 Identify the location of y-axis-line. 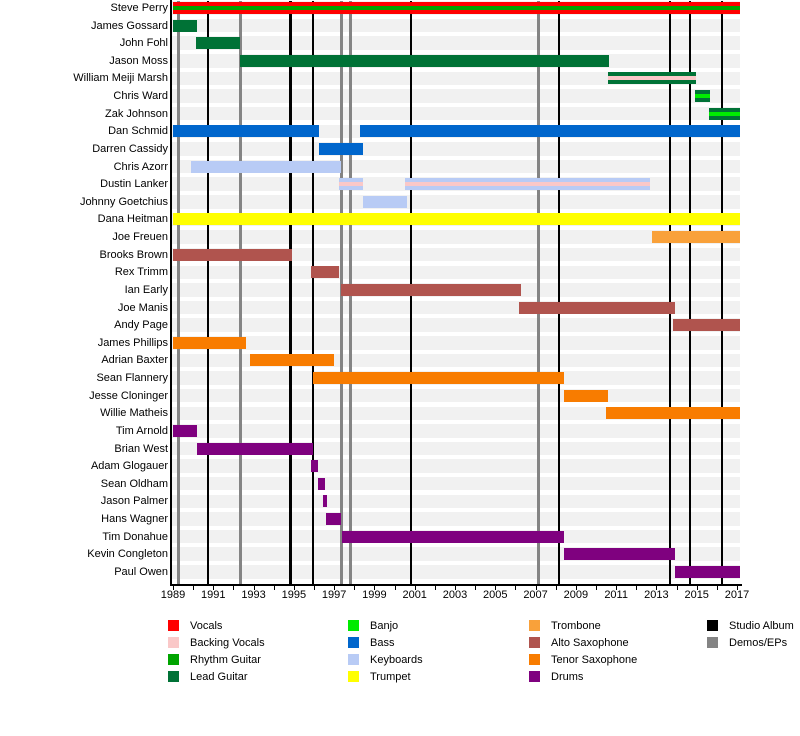
(171, 293).